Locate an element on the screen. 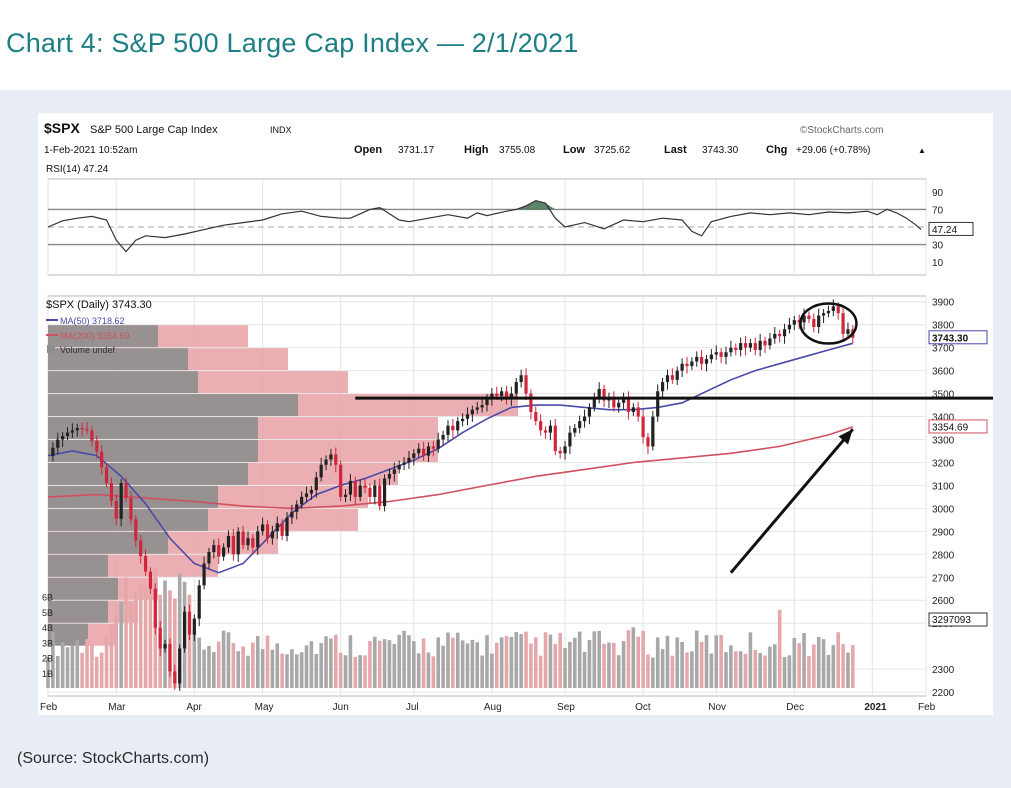  legend-ma50: MA(50) 3718.62 is located at coordinates (92, 321).